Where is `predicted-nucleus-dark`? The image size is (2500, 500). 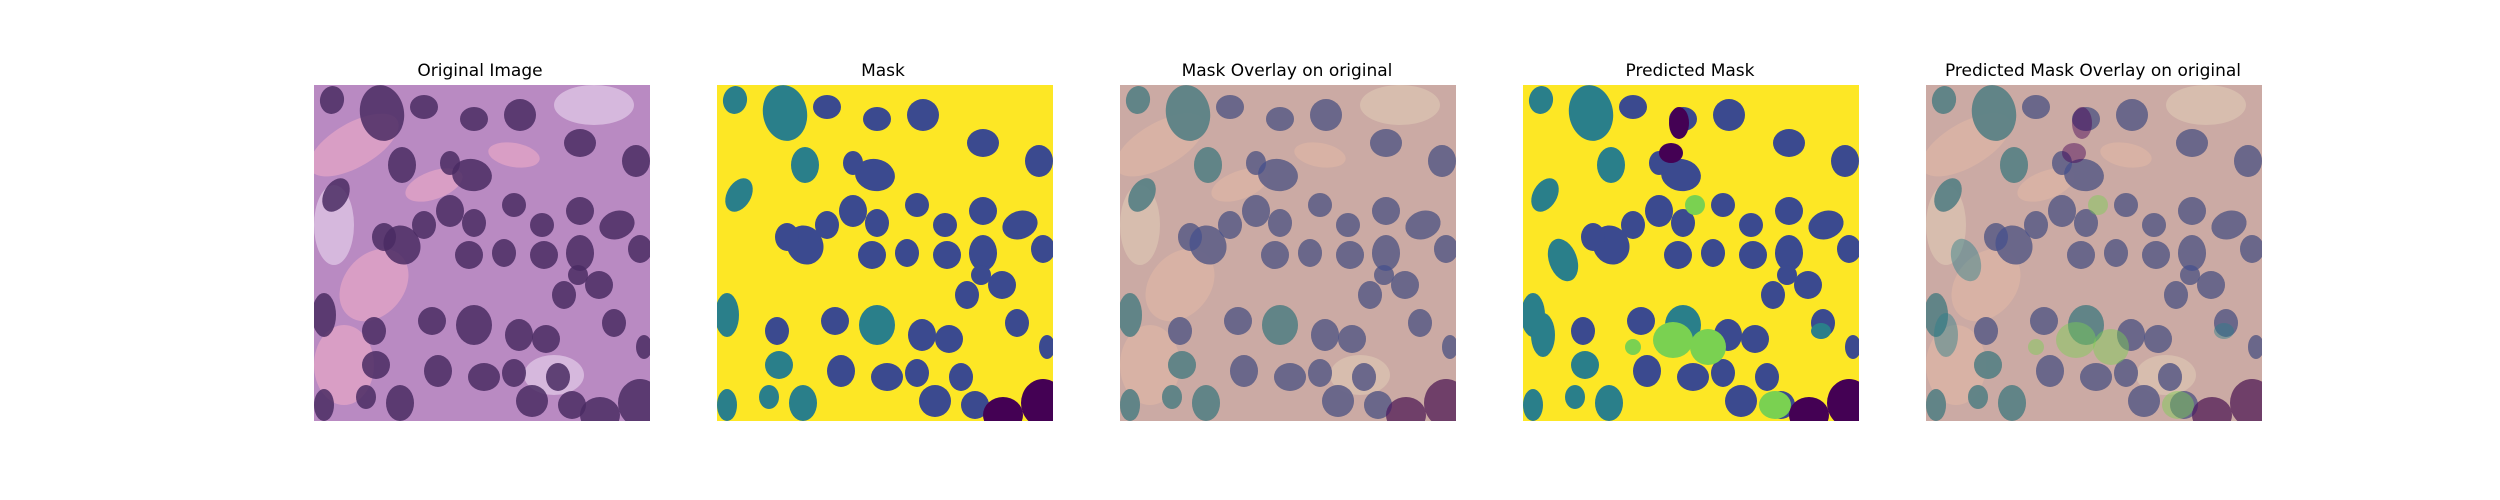
predicted-nucleus-dark is located at coordinates (1679, 123).